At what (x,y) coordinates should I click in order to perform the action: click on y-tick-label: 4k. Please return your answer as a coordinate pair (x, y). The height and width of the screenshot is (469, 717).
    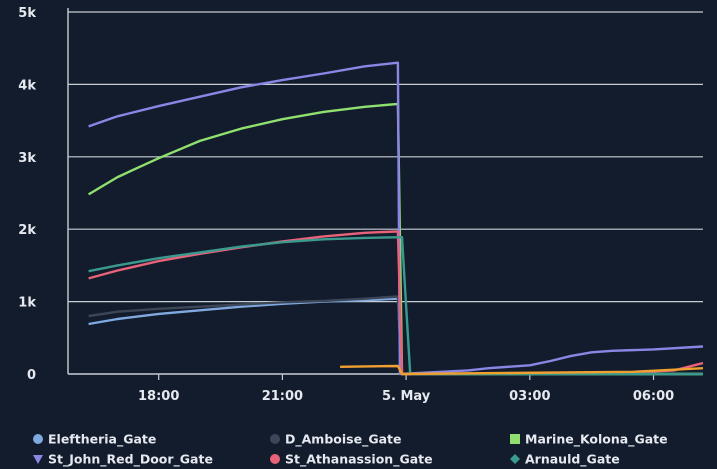
    Looking at the image, I should click on (27, 85).